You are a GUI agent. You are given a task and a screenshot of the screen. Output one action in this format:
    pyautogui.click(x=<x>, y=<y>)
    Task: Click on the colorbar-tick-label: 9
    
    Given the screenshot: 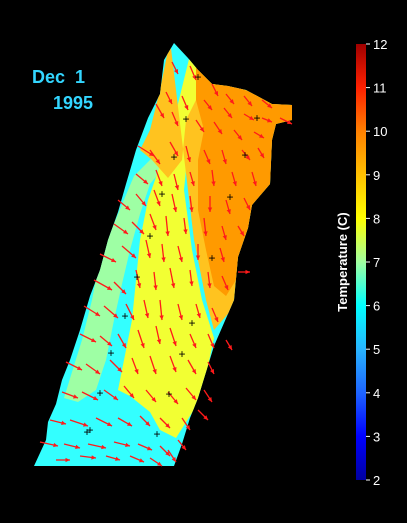 What is the action you would take?
    pyautogui.click(x=376, y=175)
    